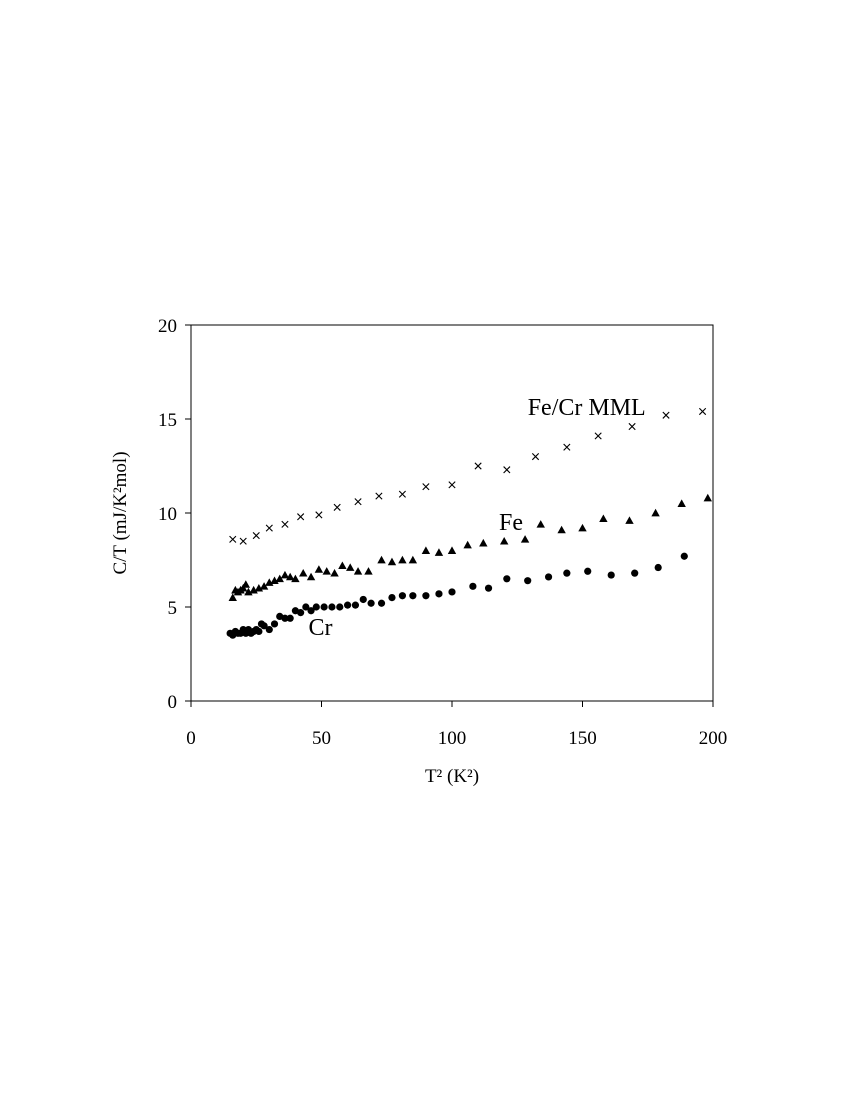 This screenshot has height=1100, width=850. Describe the element at coordinates (167, 326) in the screenshot. I see `y-tick-label: 20` at that location.